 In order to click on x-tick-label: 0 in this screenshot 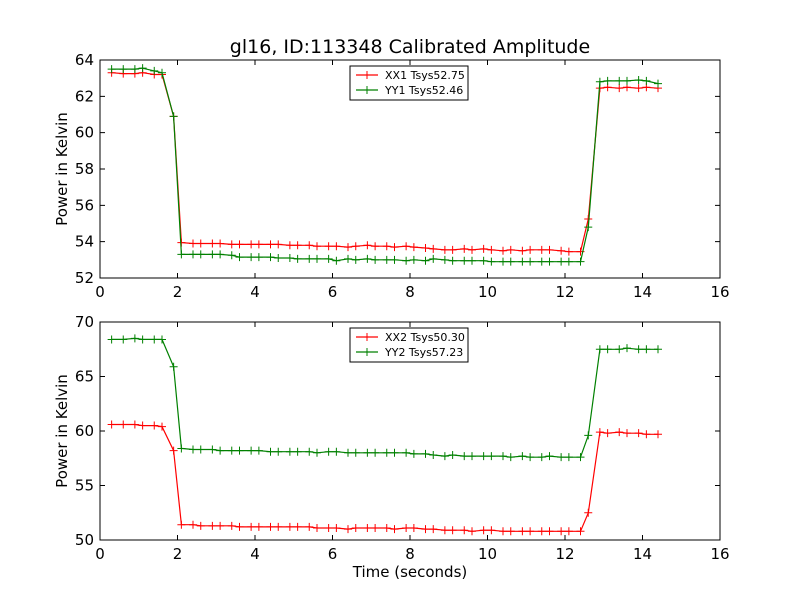, I will do `click(100, 292)`.